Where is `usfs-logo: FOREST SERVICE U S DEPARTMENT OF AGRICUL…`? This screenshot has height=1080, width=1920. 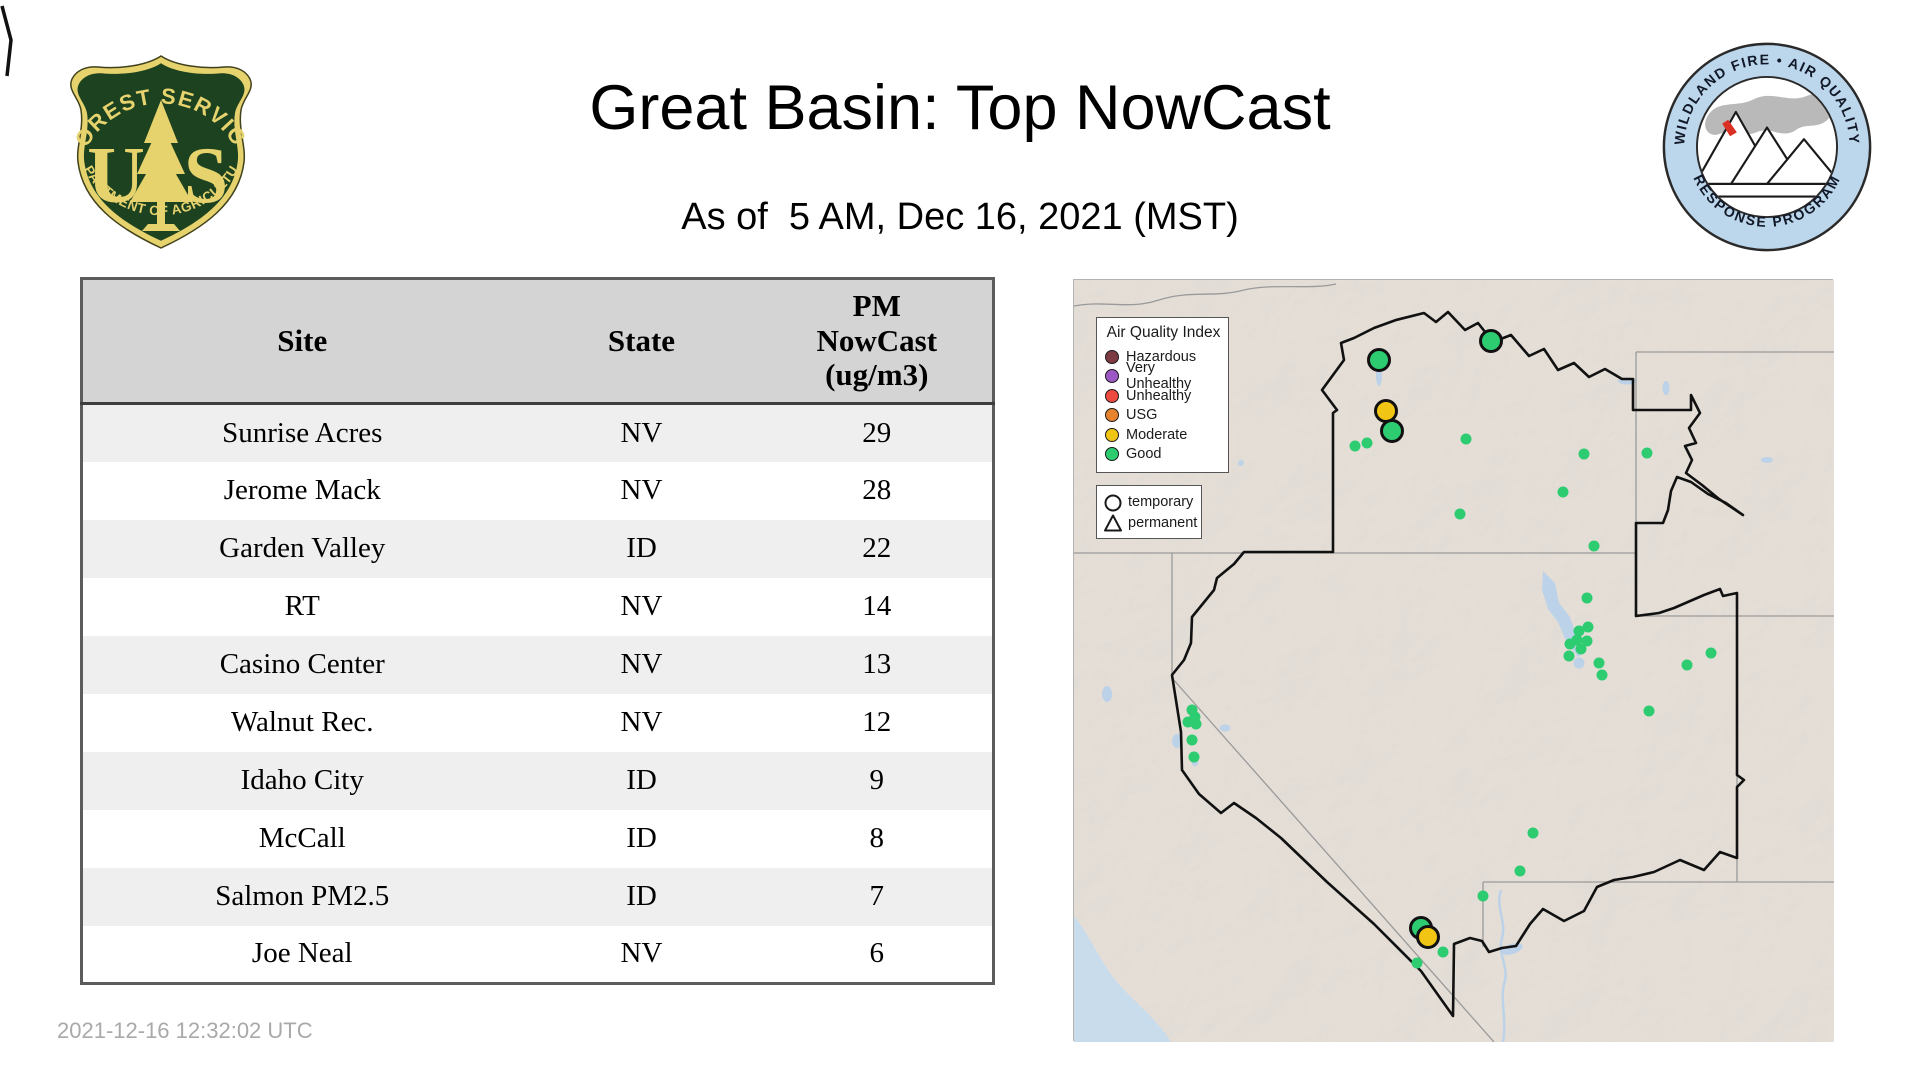 usfs-logo: FOREST SERVICE U S DEPARTMENT OF AGRICUL… is located at coordinates (157, 145).